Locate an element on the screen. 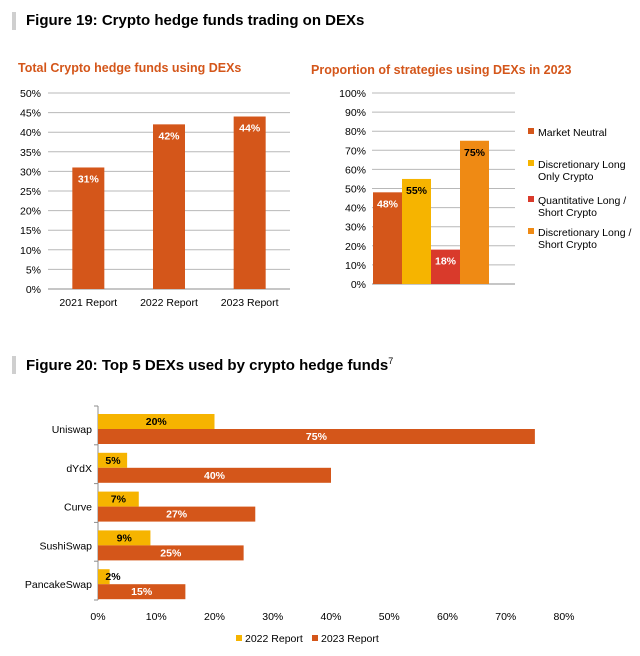  chart1-y-tick-label: 20% is located at coordinates (30, 212).